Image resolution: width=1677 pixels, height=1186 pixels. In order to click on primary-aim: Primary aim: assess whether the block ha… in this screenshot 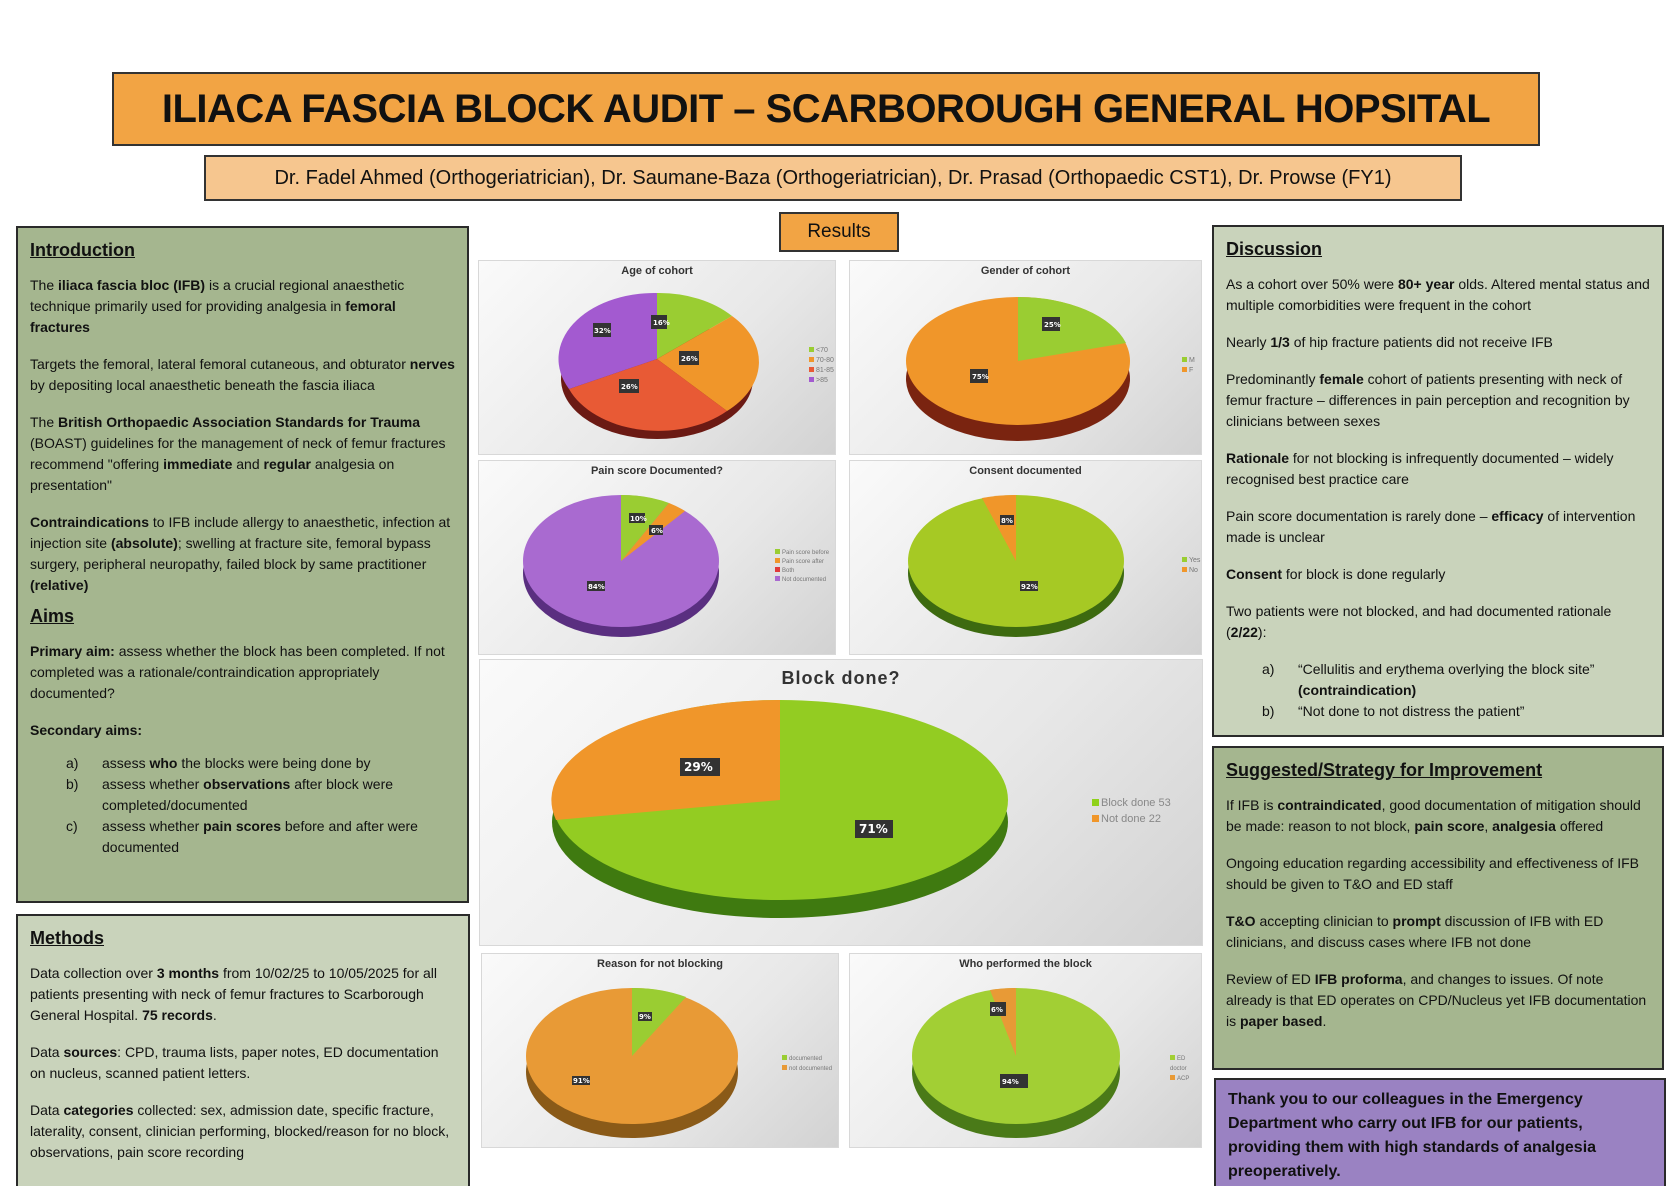, I will do `click(237, 672)`.